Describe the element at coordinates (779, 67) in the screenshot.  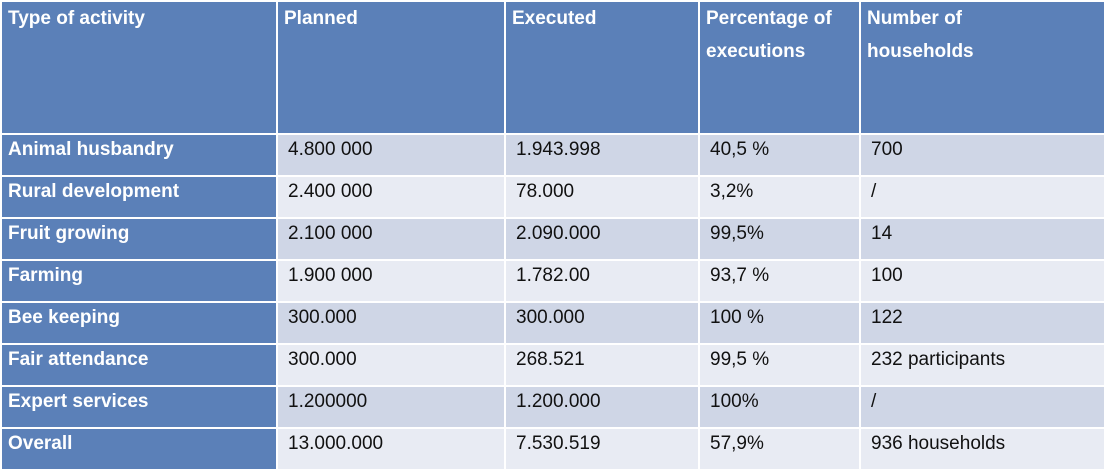
I see `header-percentage: Percentage of executions` at that location.